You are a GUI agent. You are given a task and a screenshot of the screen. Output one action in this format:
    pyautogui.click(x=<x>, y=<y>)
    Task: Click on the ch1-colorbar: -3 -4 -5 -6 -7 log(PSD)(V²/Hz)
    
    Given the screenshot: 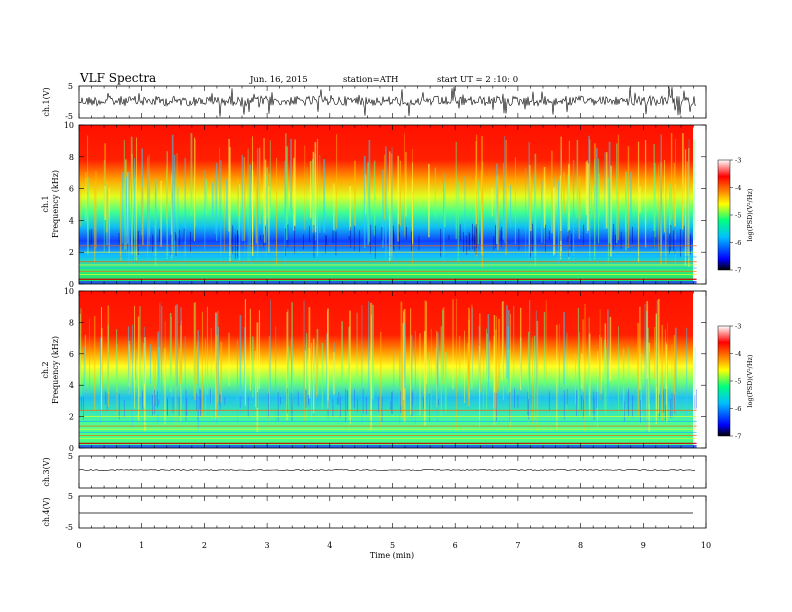 What is the action you would take?
    pyautogui.click(x=735, y=216)
    